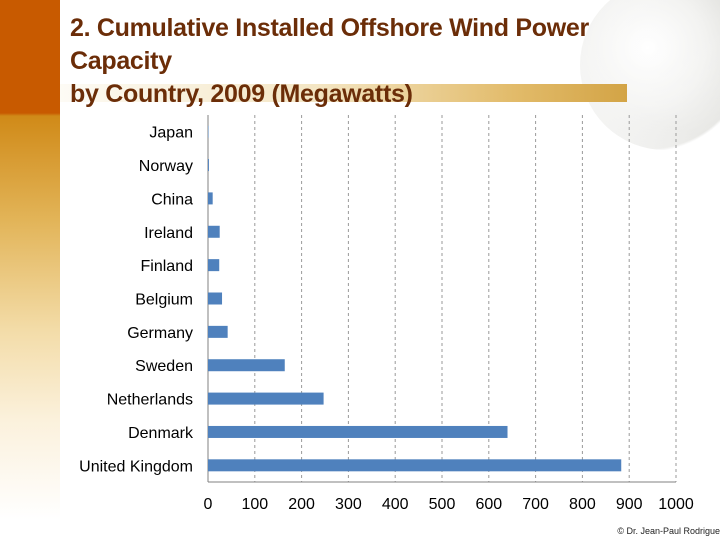 The height and width of the screenshot is (540, 720). I want to click on category-label-netherlands: Netherlands, so click(150, 400).